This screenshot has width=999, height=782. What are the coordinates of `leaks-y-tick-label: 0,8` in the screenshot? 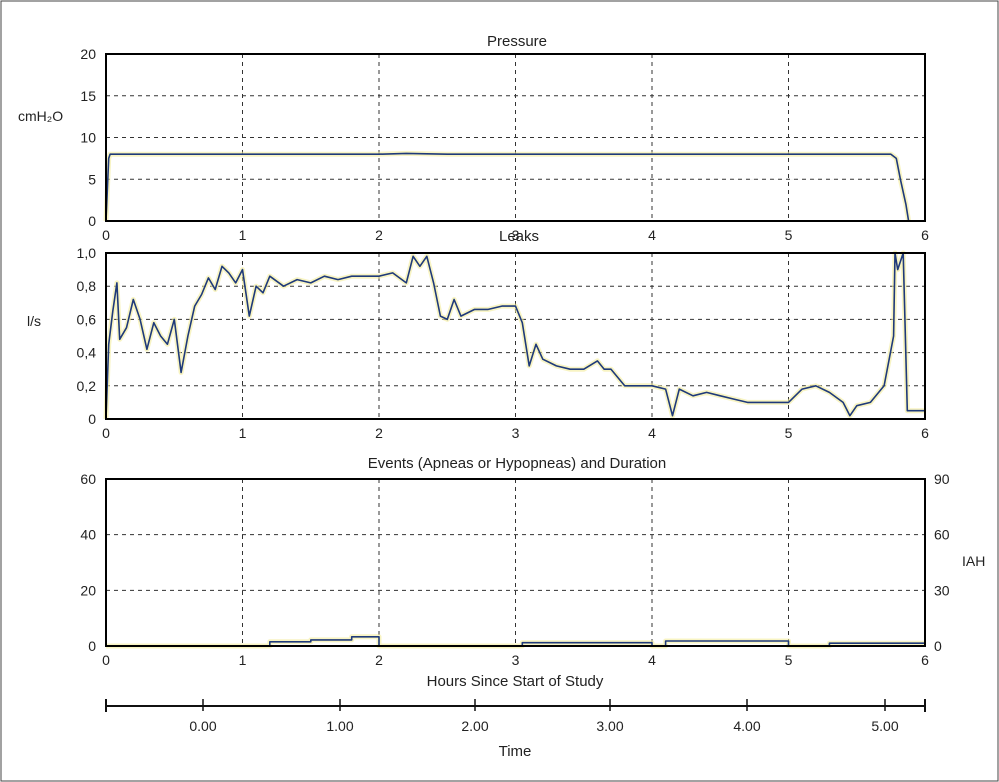 It's located at (87, 286).